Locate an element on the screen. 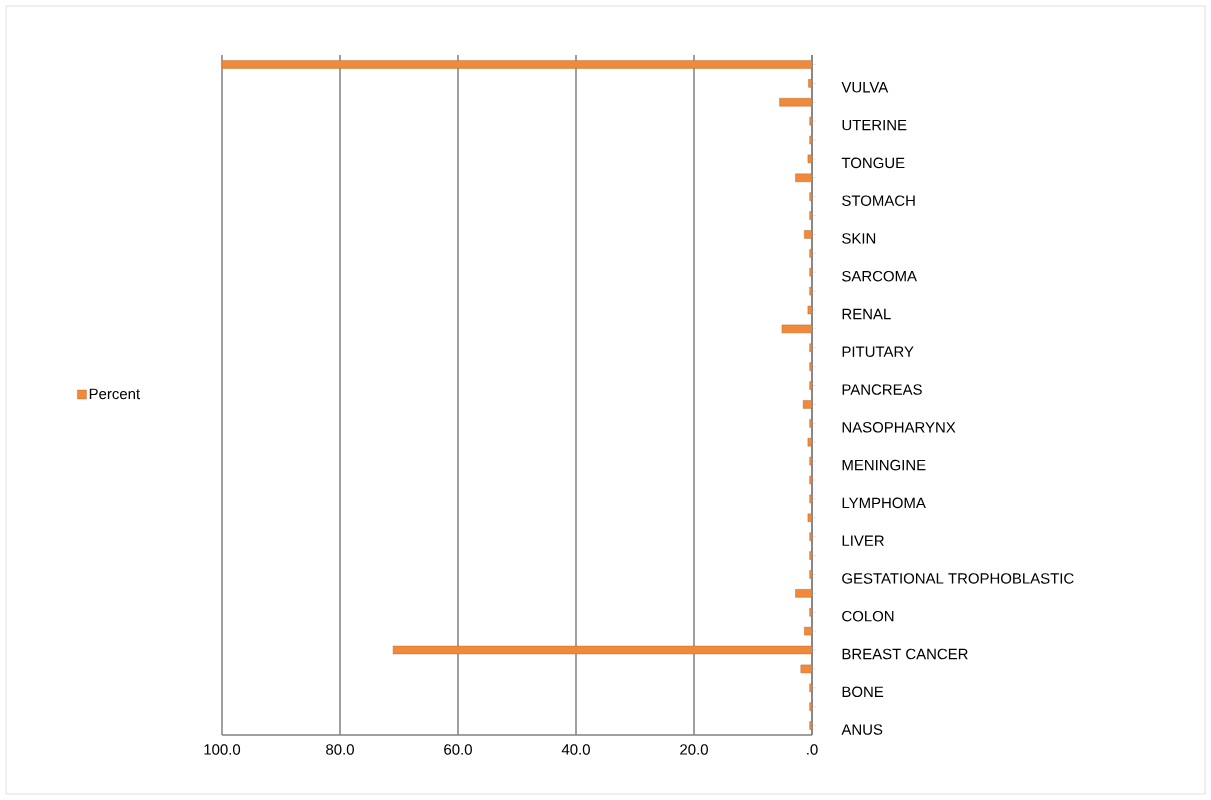 The width and height of the screenshot is (1211, 800). x-tick-label: 40.0 is located at coordinates (575, 749).